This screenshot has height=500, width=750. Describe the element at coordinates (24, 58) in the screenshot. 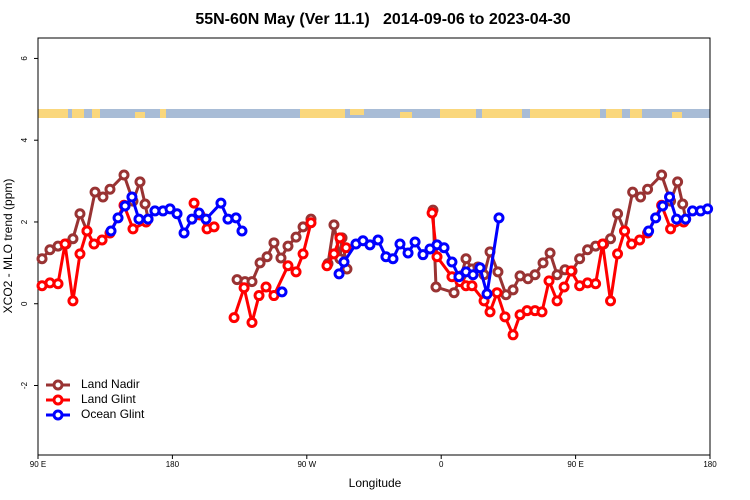

I see `y-tick-label: 6` at that location.